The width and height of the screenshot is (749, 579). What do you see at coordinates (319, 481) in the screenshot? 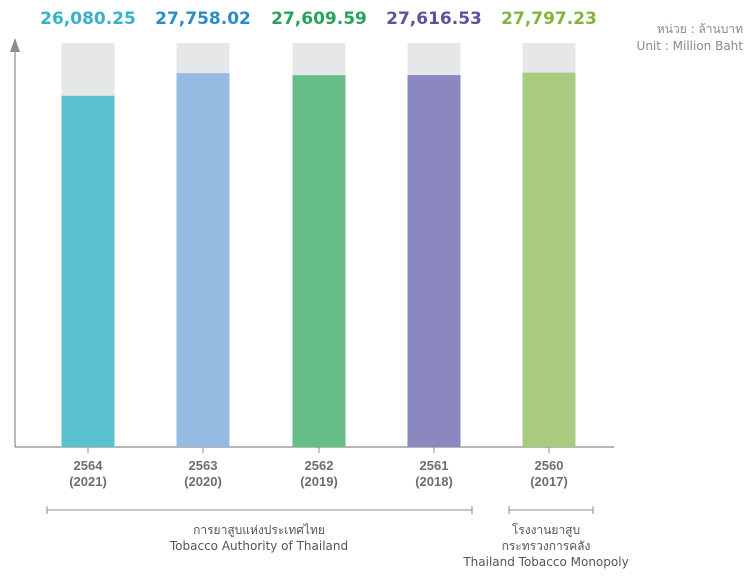
I see `x-tick-label-year: (2019)` at bounding box center [319, 481].